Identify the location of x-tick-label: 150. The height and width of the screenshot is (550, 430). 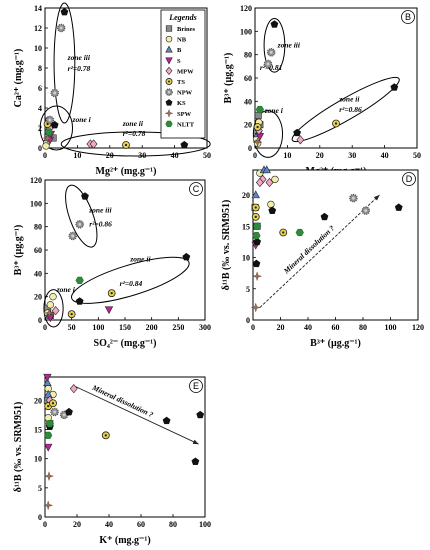
(125, 327).